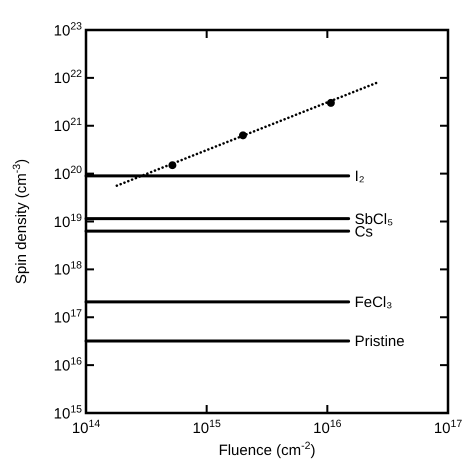 The width and height of the screenshot is (466, 468). What do you see at coordinates (373, 303) in the screenshot?
I see `series-label: FeCl₃` at bounding box center [373, 303].